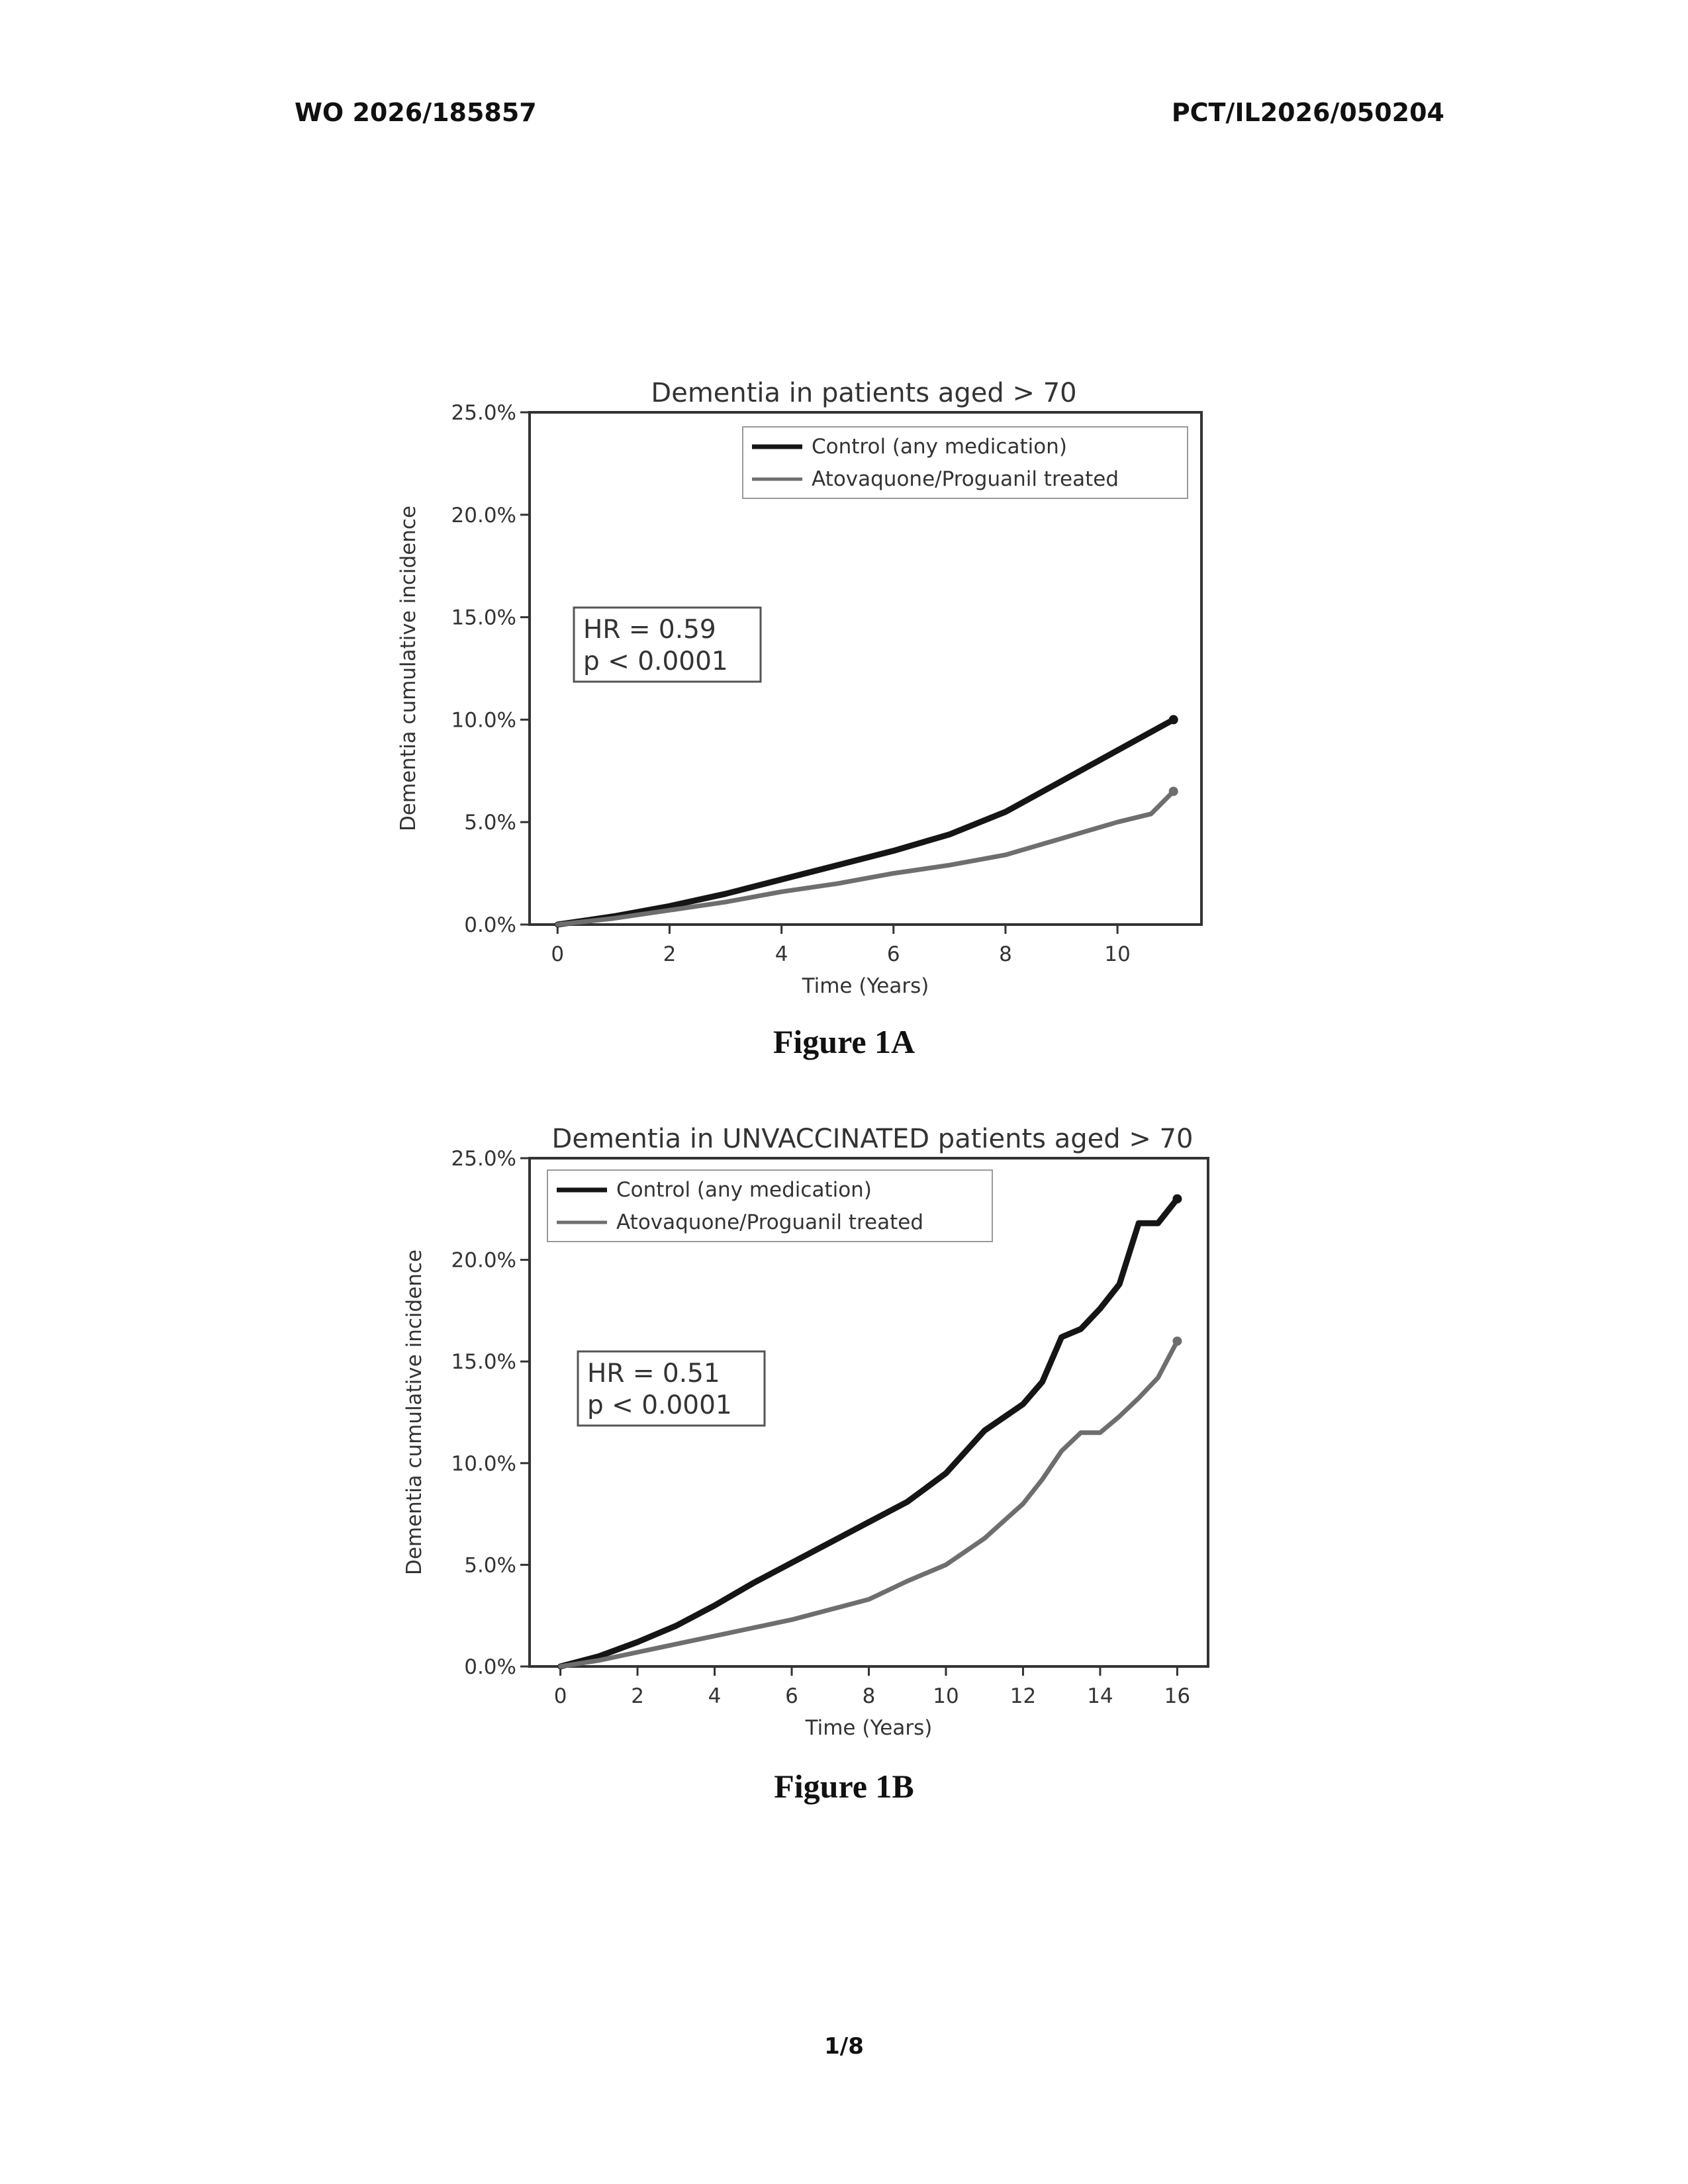  What do you see at coordinates (1177, 1696) in the screenshot?
I see `x-tick-label: 16` at bounding box center [1177, 1696].